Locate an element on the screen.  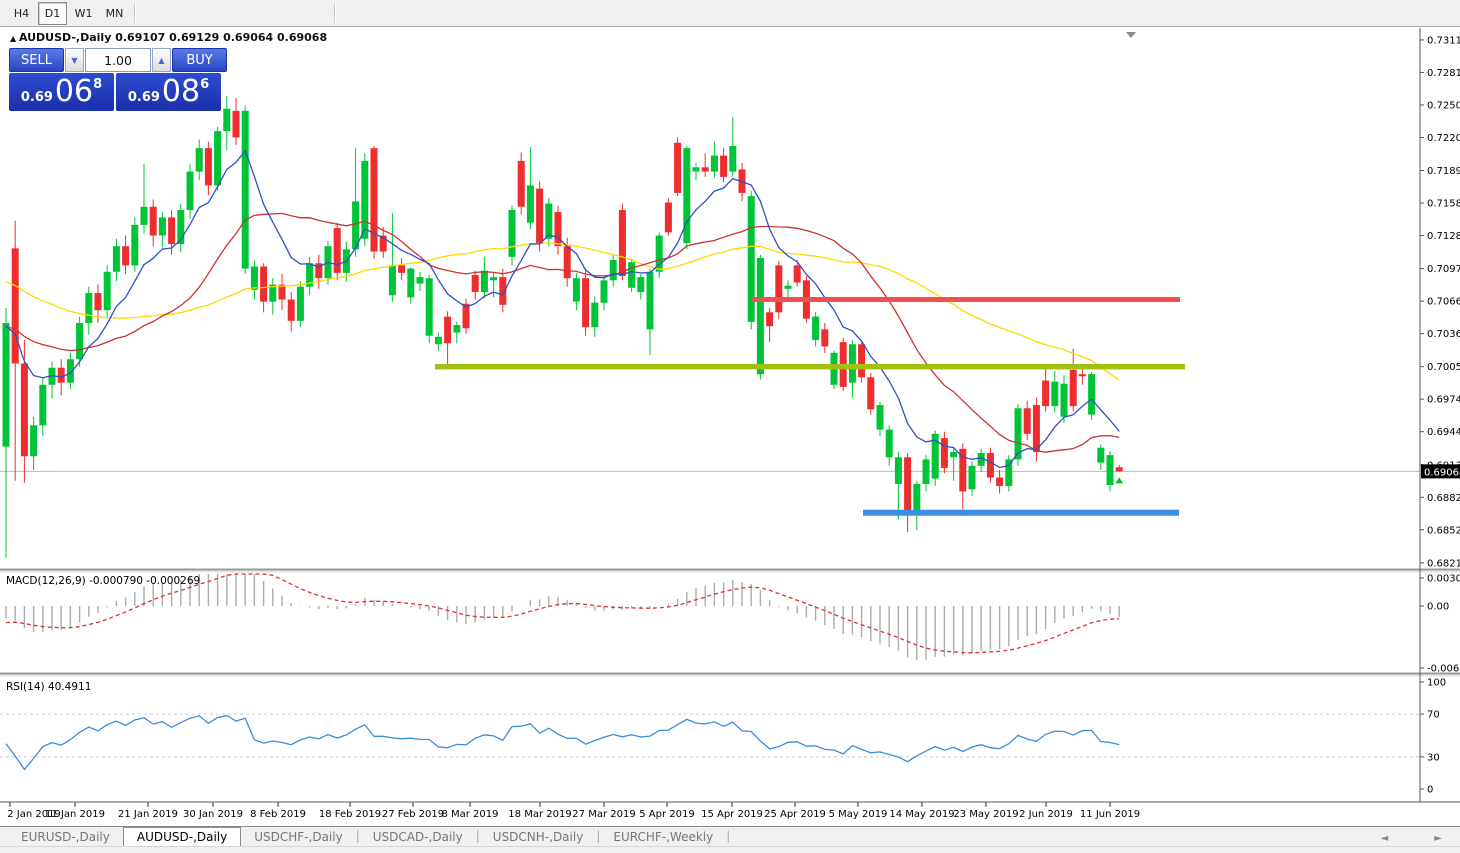
demand-line is located at coordinates (1021, 512).